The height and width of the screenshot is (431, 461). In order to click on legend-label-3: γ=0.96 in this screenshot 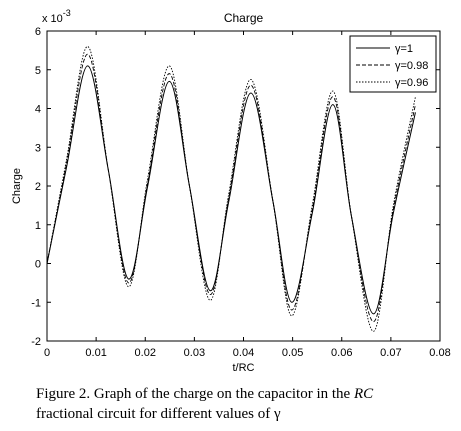, I will do `click(411, 83)`.